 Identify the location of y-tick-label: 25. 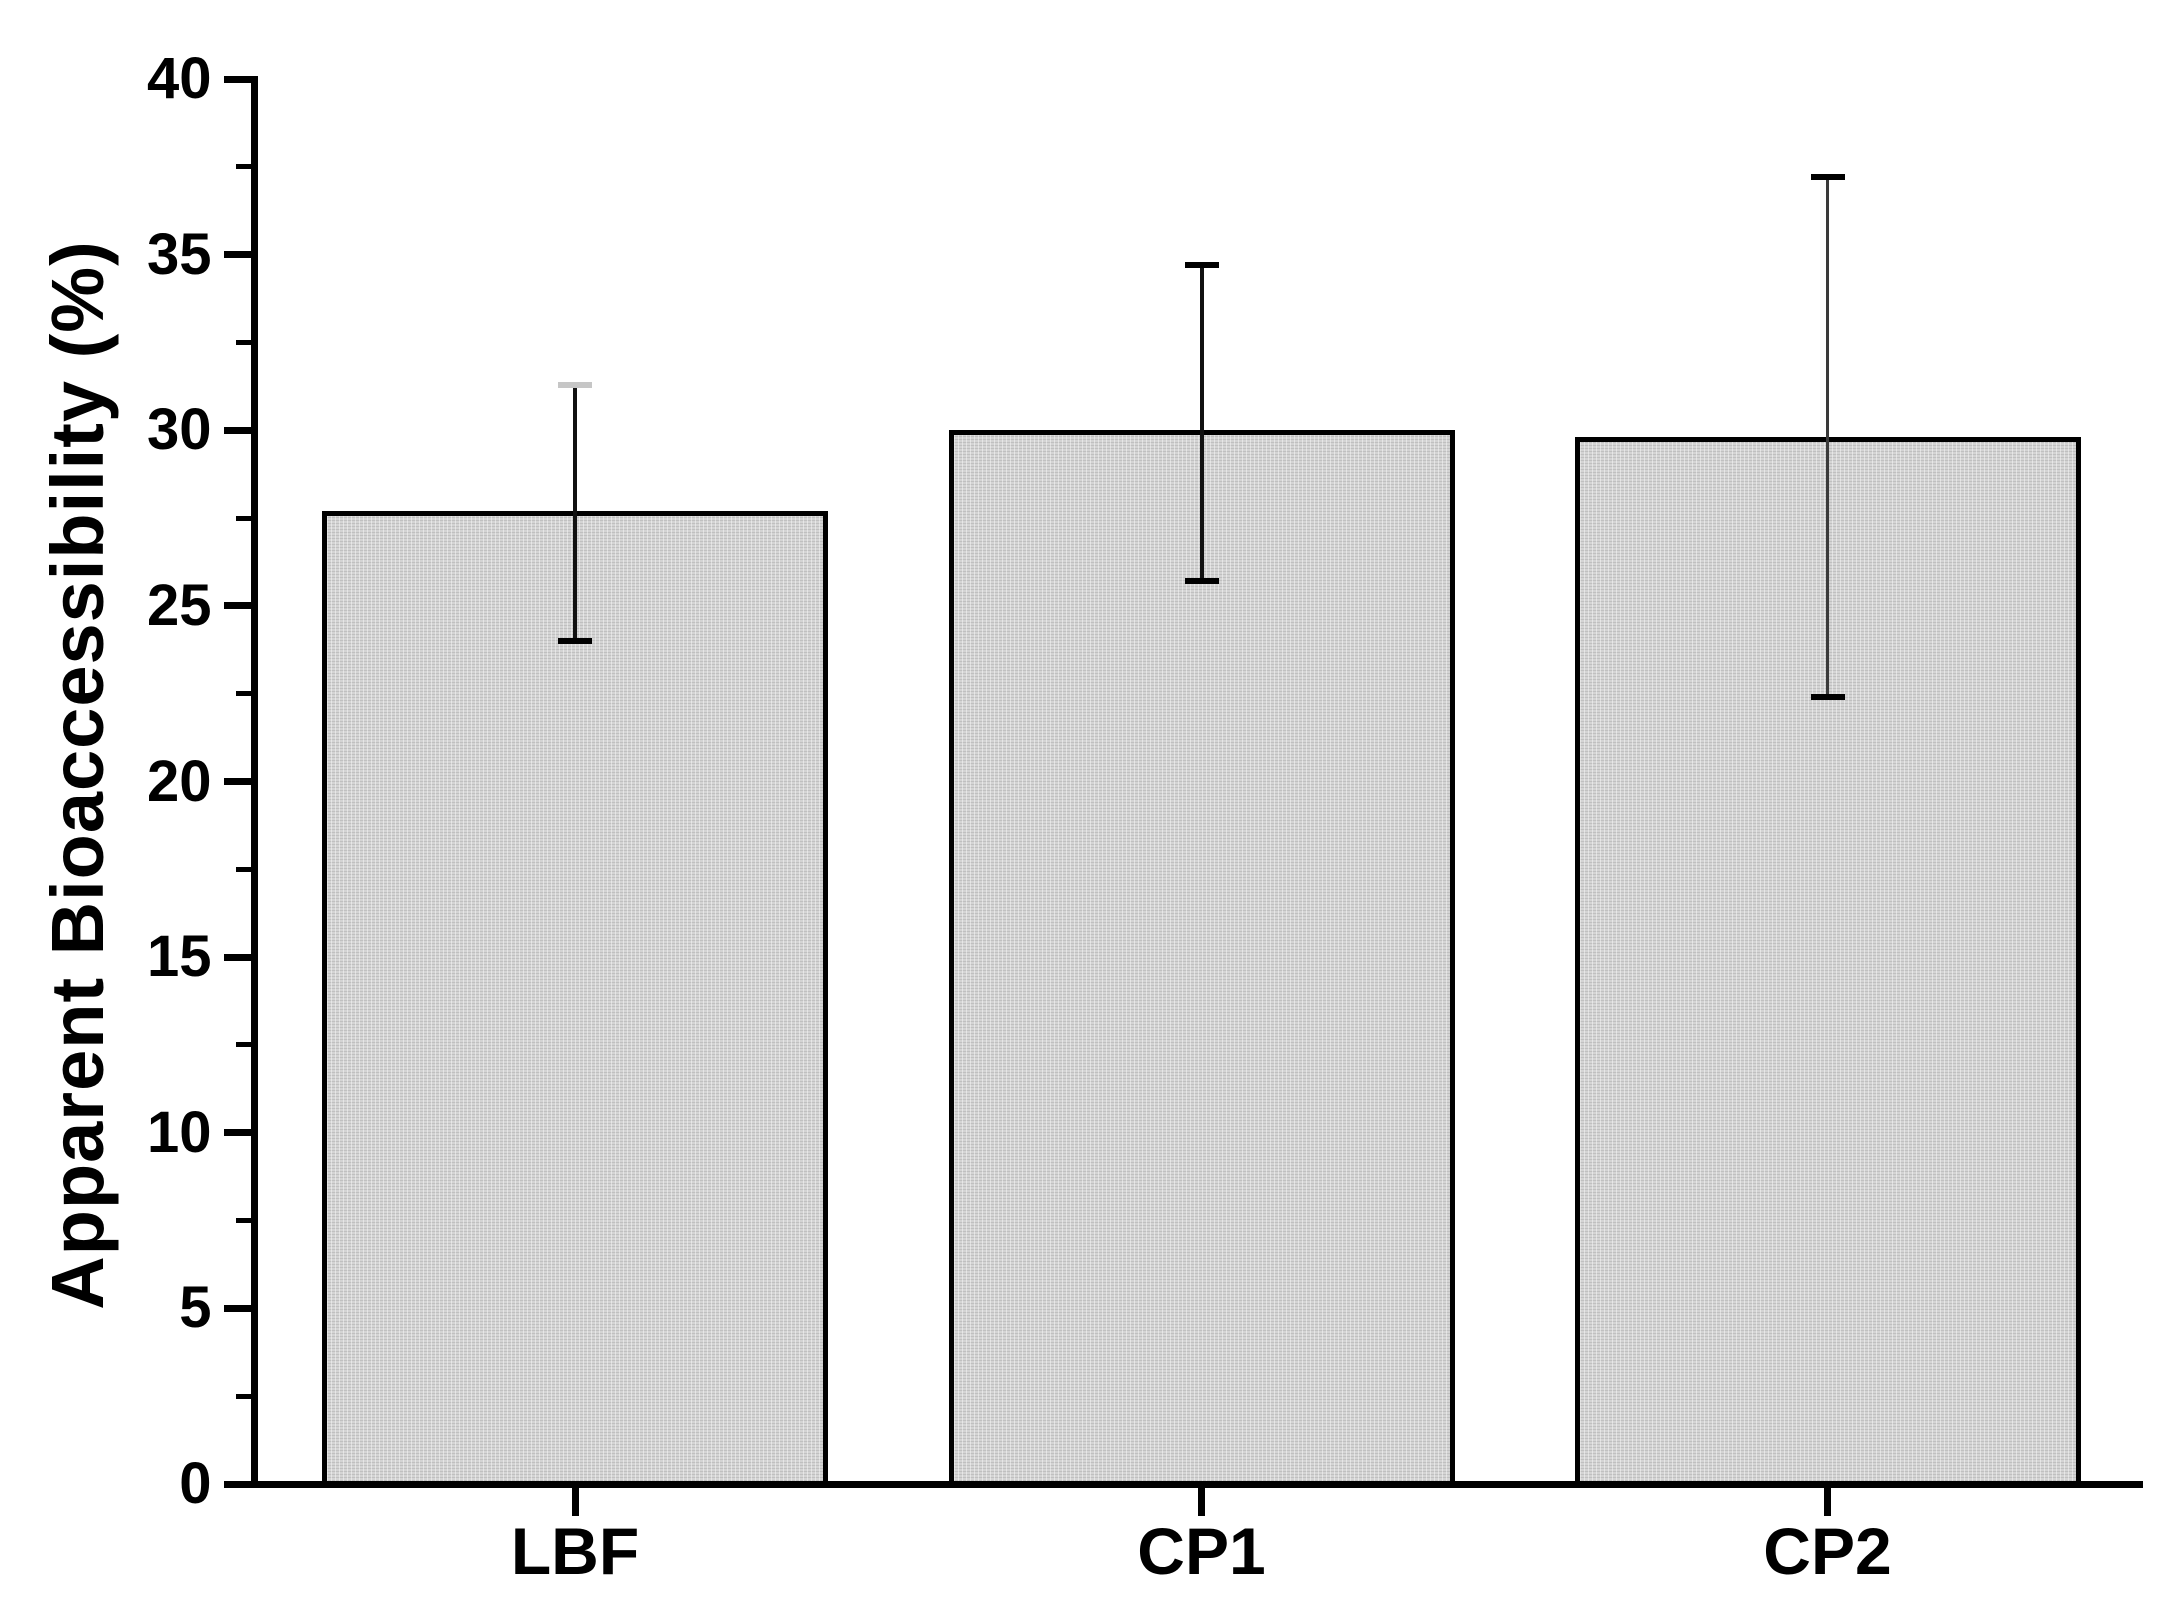
(179, 605).